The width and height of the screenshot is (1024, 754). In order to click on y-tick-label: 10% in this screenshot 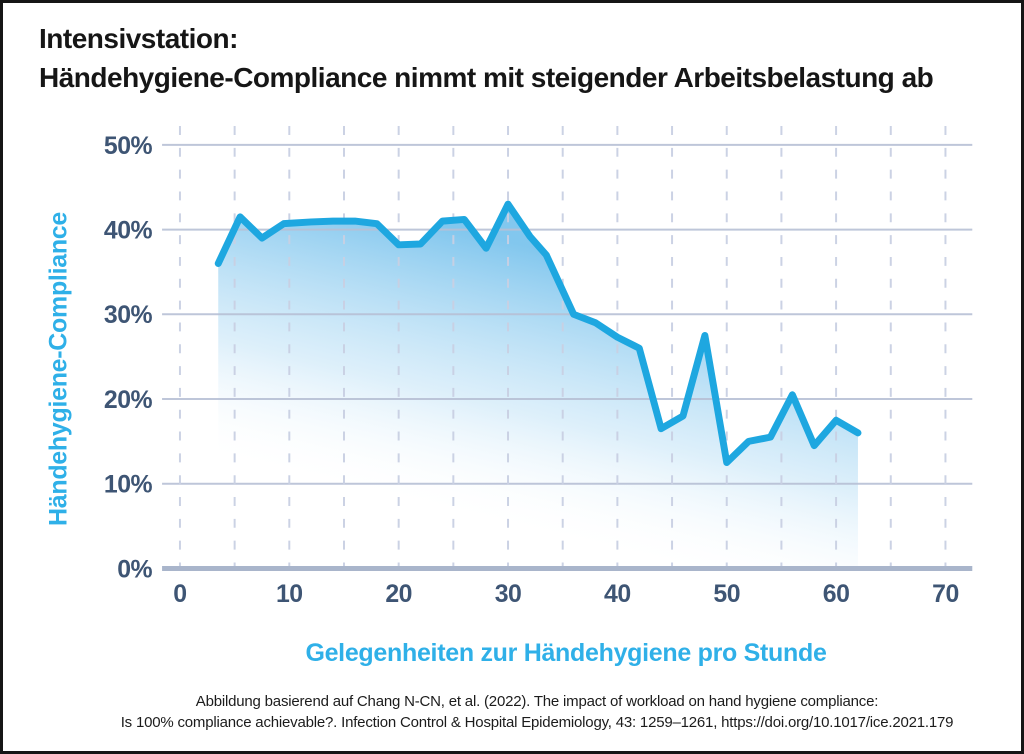, I will do `click(128, 485)`.